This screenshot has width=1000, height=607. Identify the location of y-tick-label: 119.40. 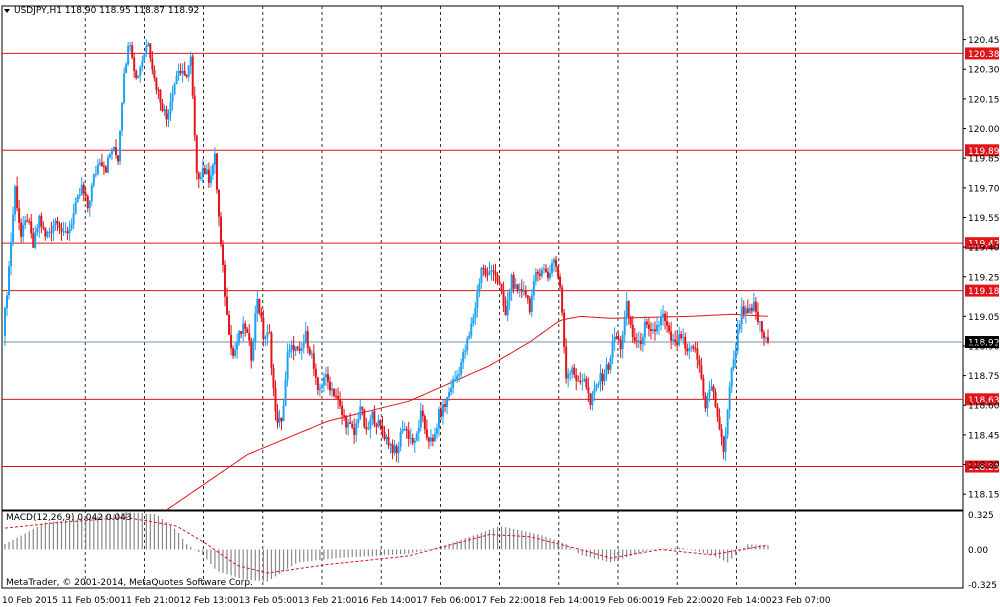
(984, 249).